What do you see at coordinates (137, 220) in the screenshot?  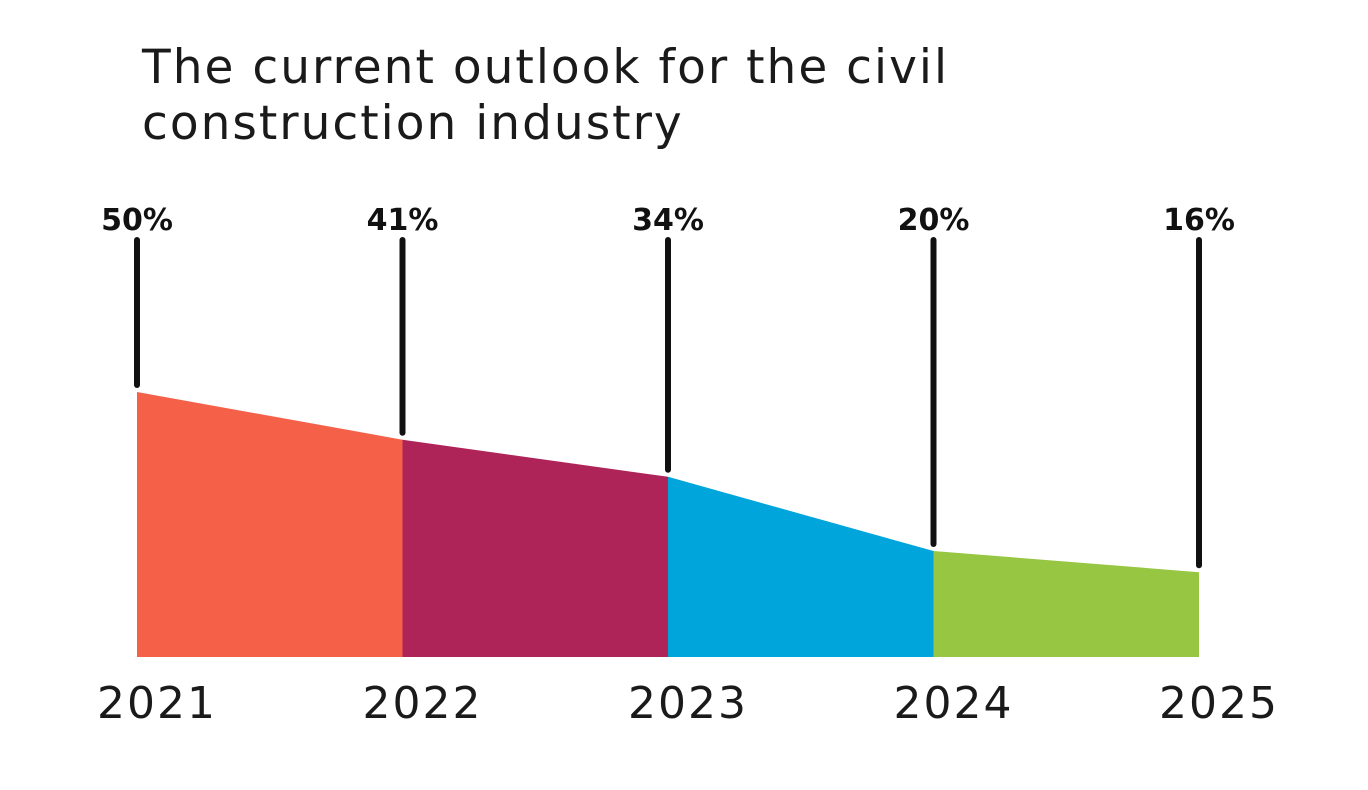 I see `value-label-2021: 50%` at bounding box center [137, 220].